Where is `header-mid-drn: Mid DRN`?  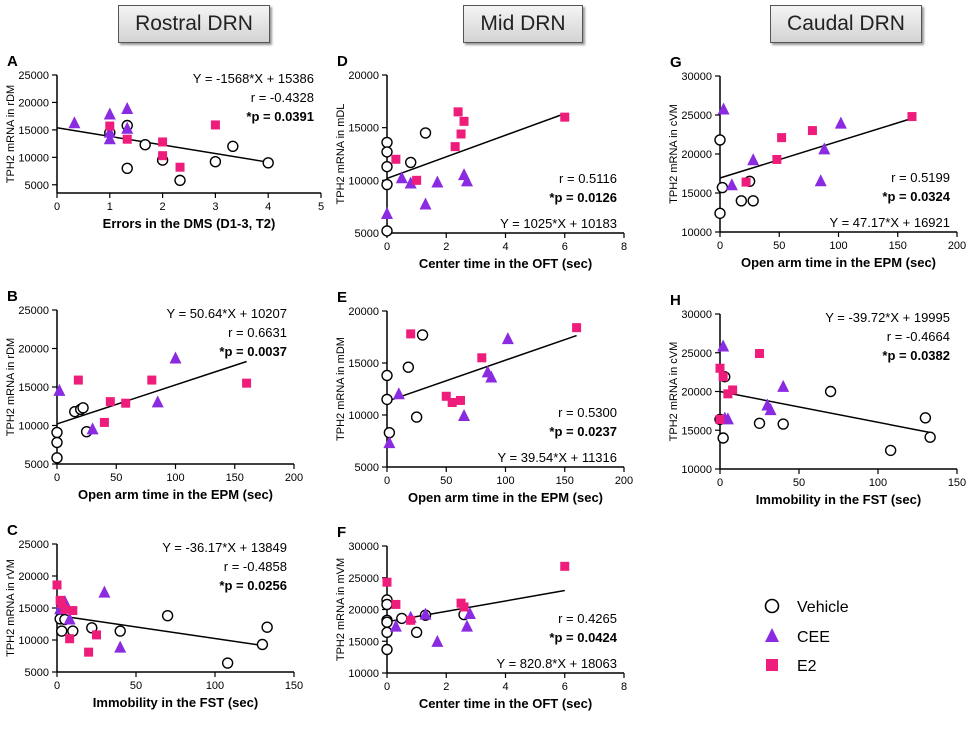
header-mid-drn: Mid DRN is located at coordinates (523, 24).